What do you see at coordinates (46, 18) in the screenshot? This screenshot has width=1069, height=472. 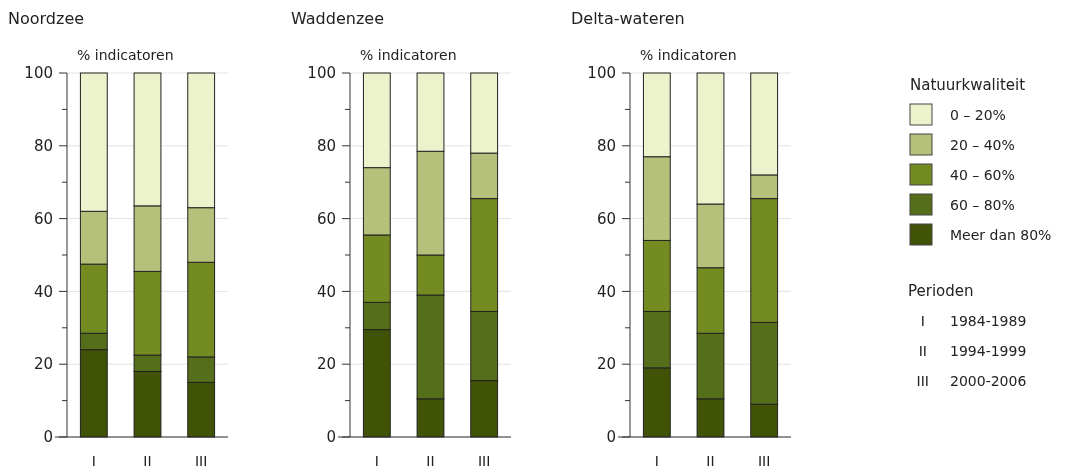 I see `chart-title: Noordzee` at bounding box center [46, 18].